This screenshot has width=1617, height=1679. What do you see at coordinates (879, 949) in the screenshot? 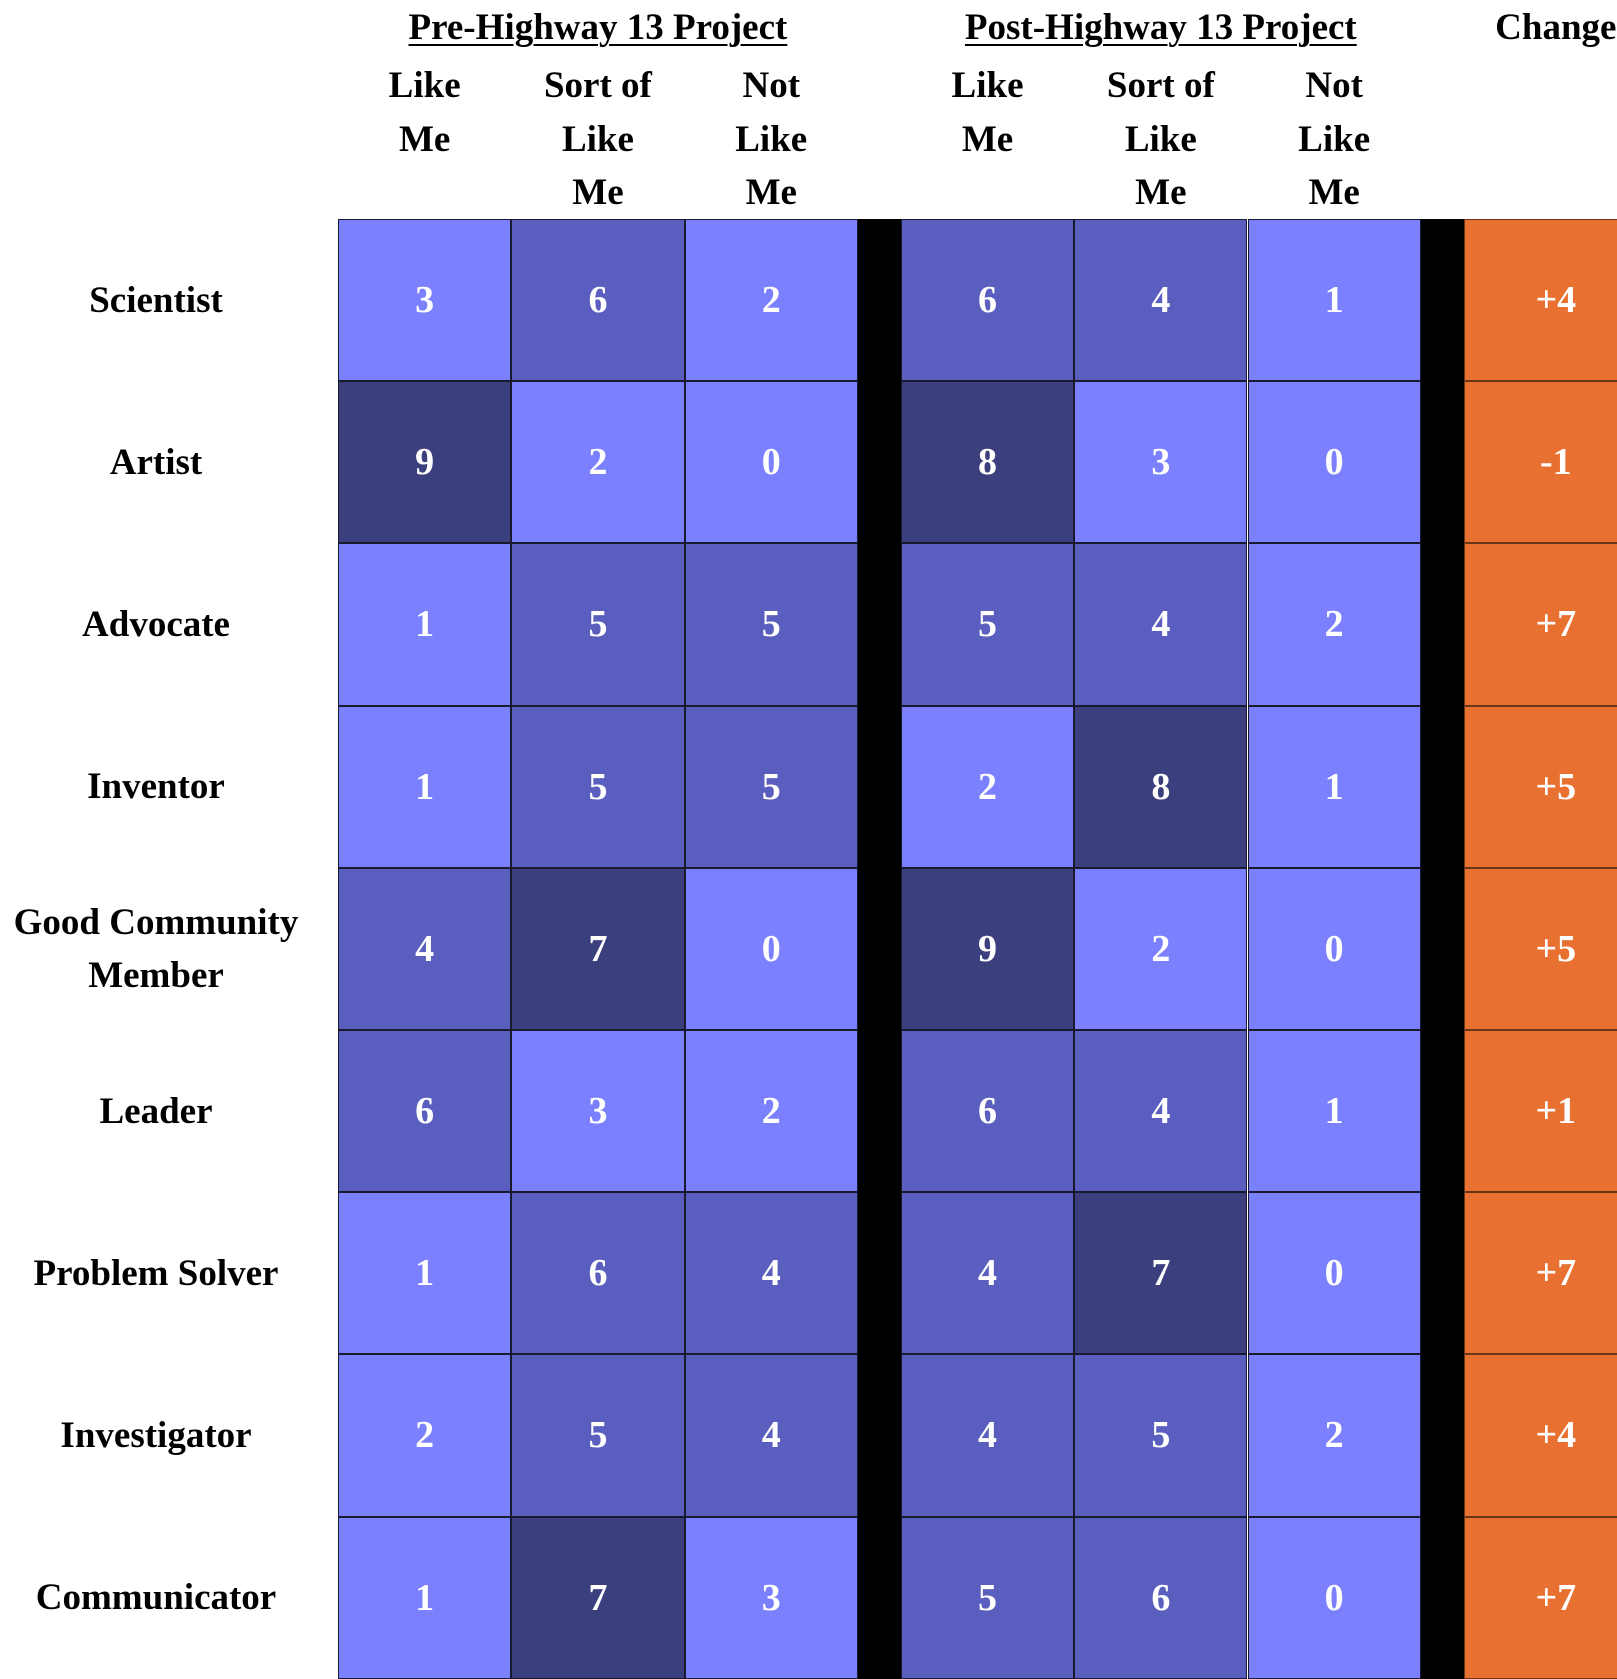
I see `pre-post-divider` at bounding box center [879, 949].